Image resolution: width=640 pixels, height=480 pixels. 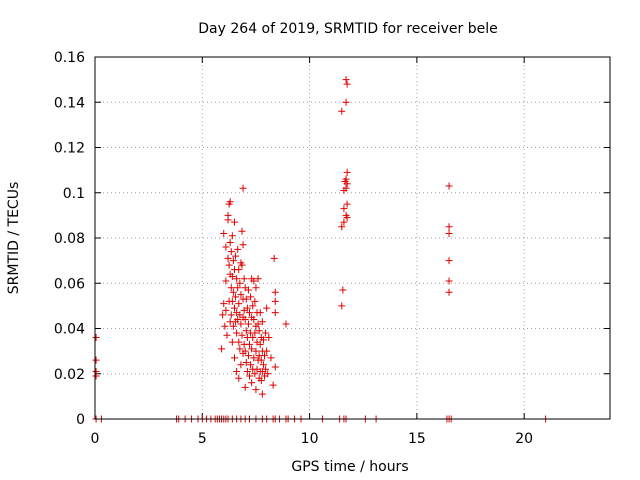 What do you see at coordinates (74, 194) in the screenshot?
I see `y-tick-label: 0.1` at bounding box center [74, 194].